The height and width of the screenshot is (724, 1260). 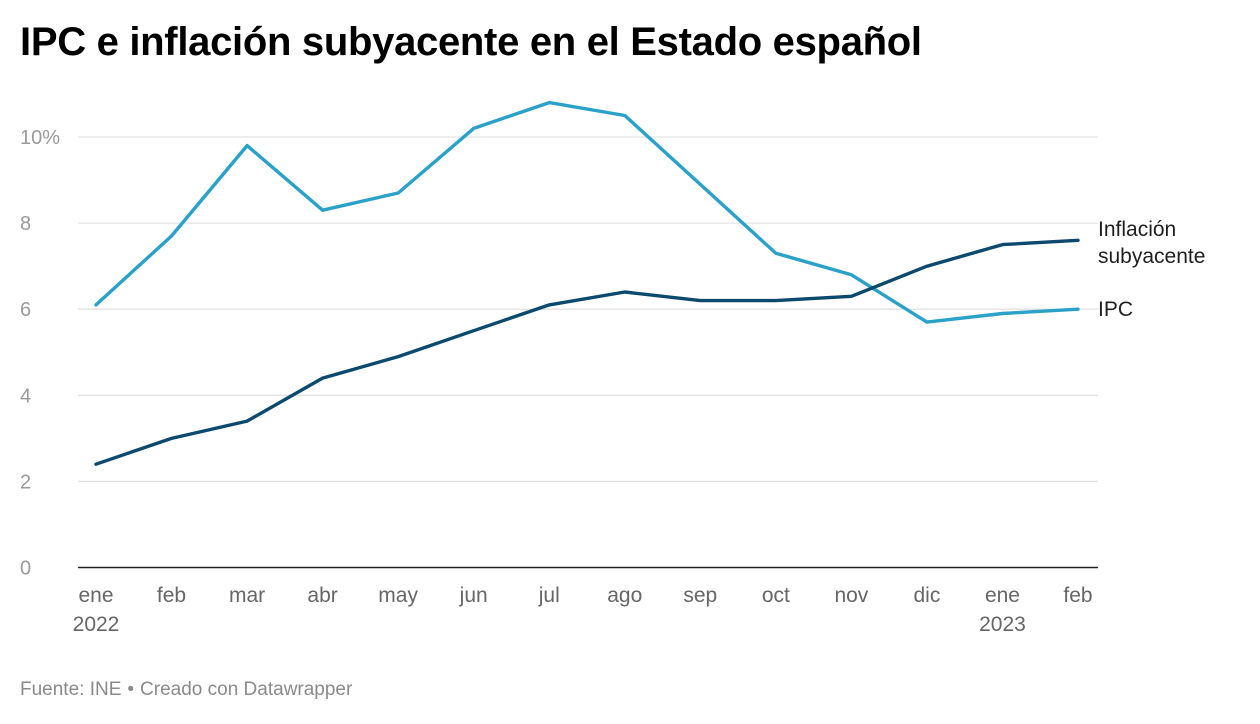 What do you see at coordinates (1137, 229) in the screenshot?
I see `series-label: Inflación` at bounding box center [1137, 229].